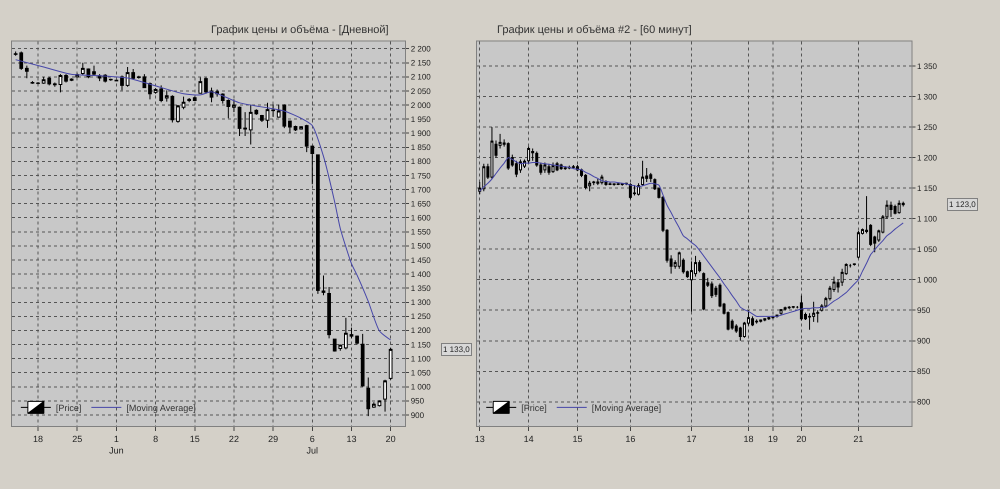 The image size is (1000, 489). What do you see at coordinates (421, 232) in the screenshot?
I see `y-tick-label: 1 550` at bounding box center [421, 232].